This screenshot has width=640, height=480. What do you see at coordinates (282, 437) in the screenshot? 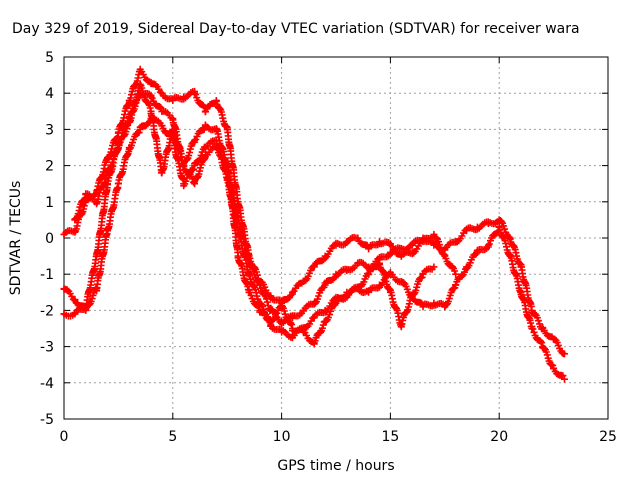
I see `x-tick-label: 10` at bounding box center [282, 437].